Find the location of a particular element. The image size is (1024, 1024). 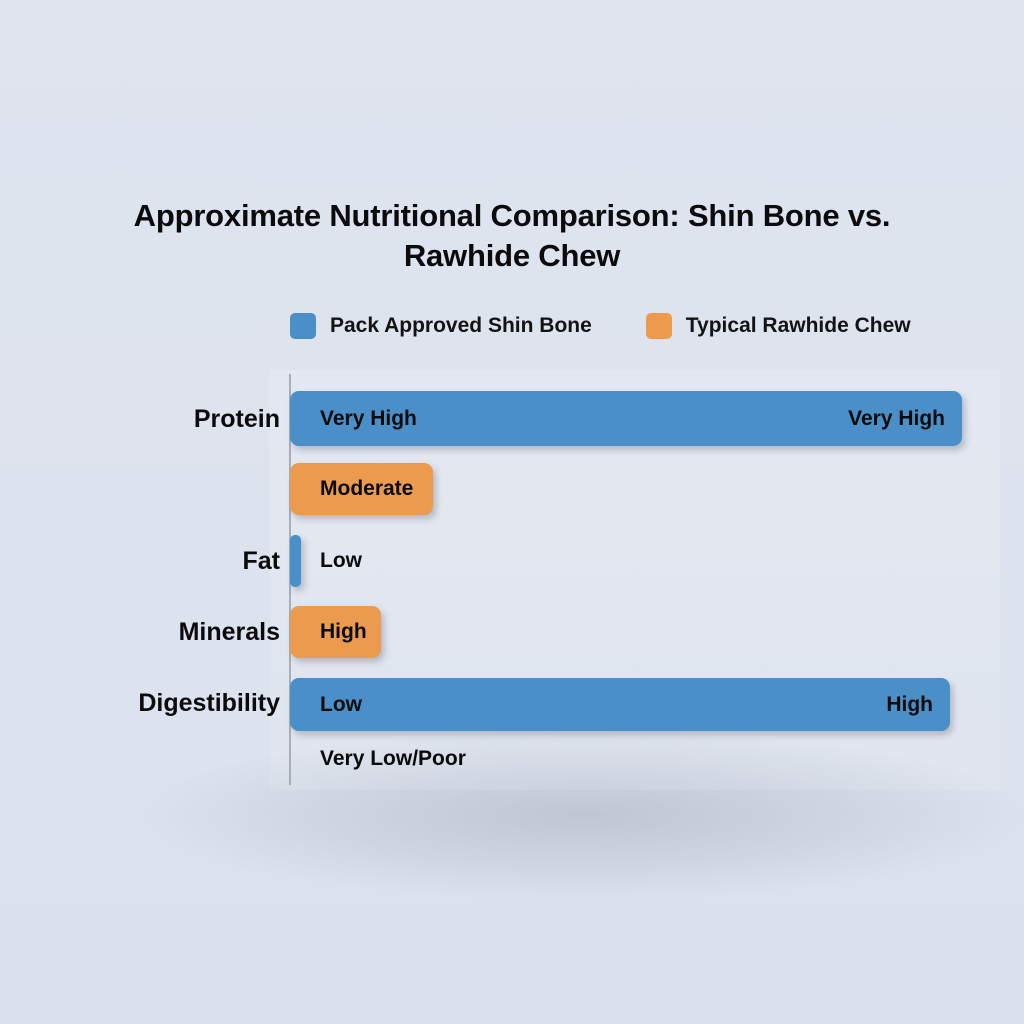

bar-digestibility-shin-bone: Low High is located at coordinates (620, 704).